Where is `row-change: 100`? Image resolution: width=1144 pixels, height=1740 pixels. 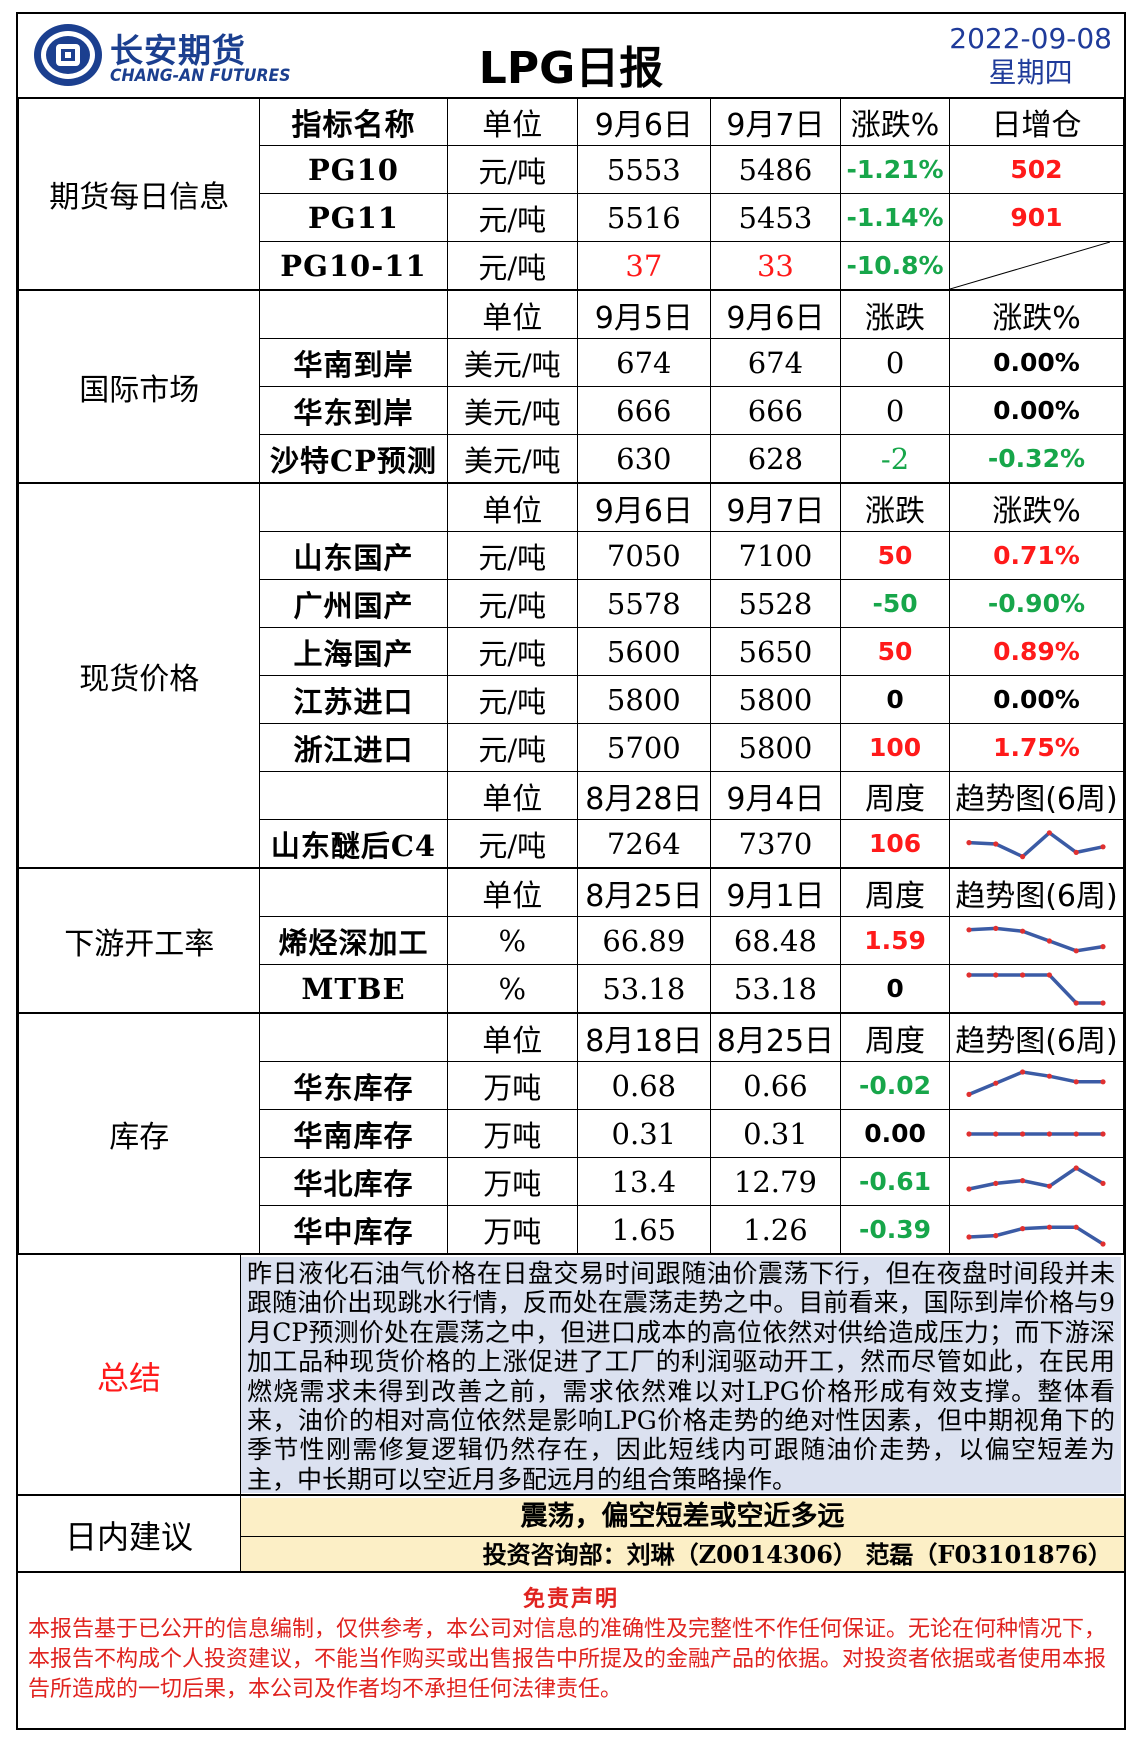
row-change: 100 is located at coordinates (895, 747).